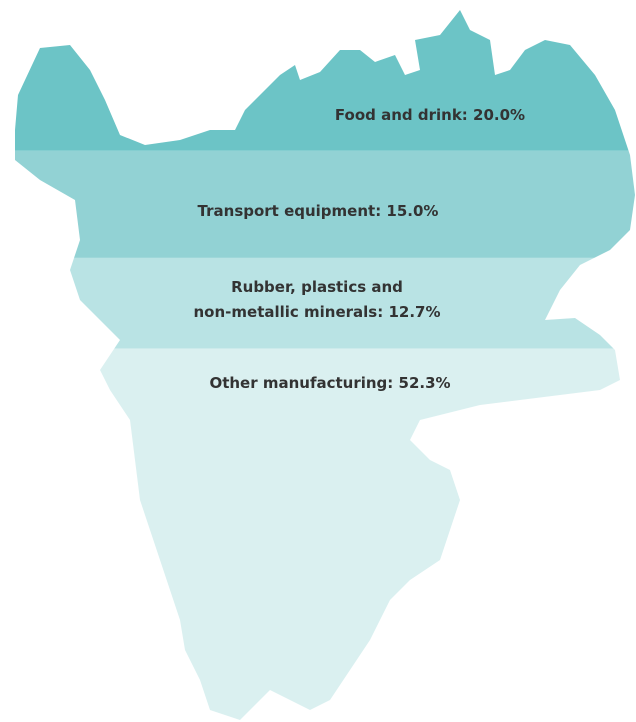  Describe the element at coordinates (430, 115) in the screenshot. I see `band-label: Food and drink: 20.0%` at that location.